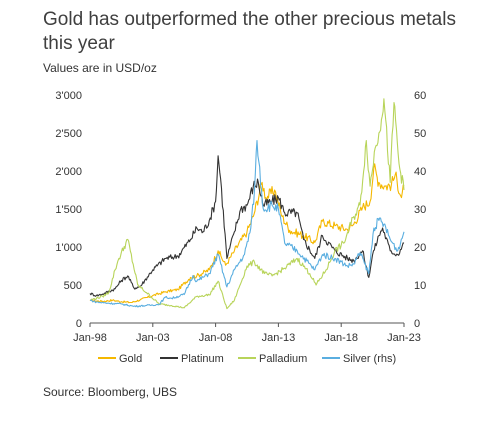 This screenshot has width=501, height=423. I want to click on legend-label-platinum: Platinum, so click(202, 359).